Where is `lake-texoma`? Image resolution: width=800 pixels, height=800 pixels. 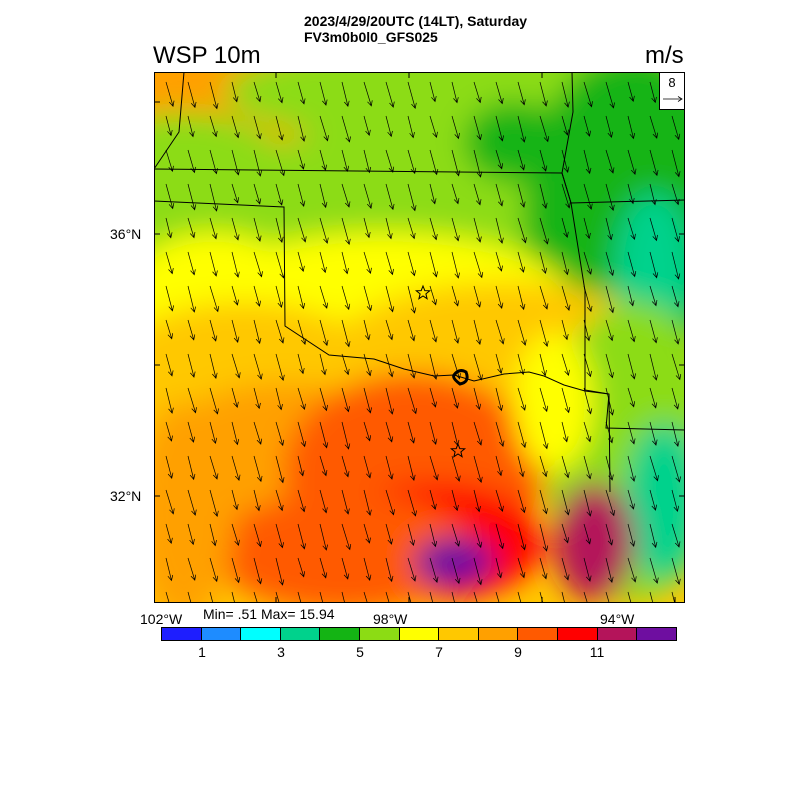
lake-texoma is located at coordinates (460, 377).